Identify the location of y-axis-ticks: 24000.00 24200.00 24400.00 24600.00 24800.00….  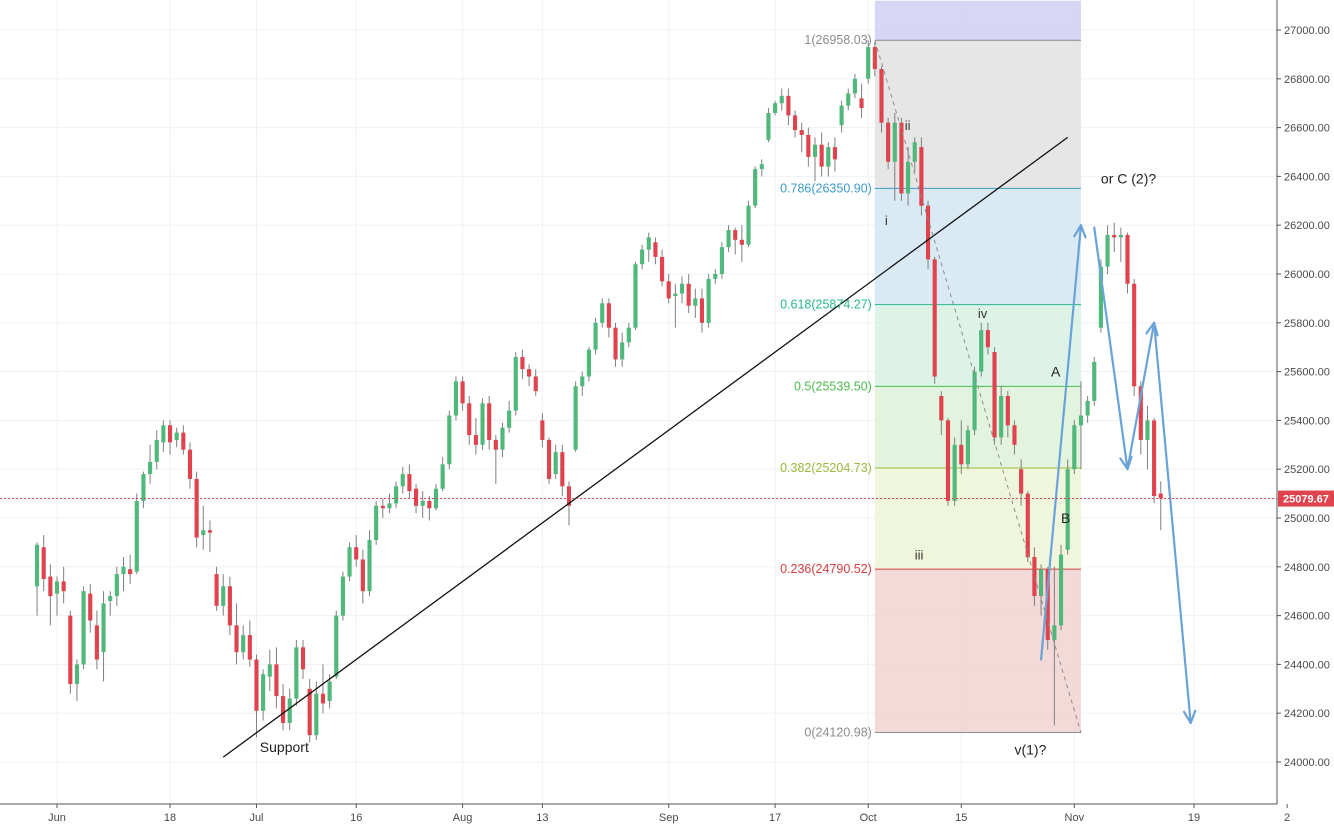
(1303, 397).